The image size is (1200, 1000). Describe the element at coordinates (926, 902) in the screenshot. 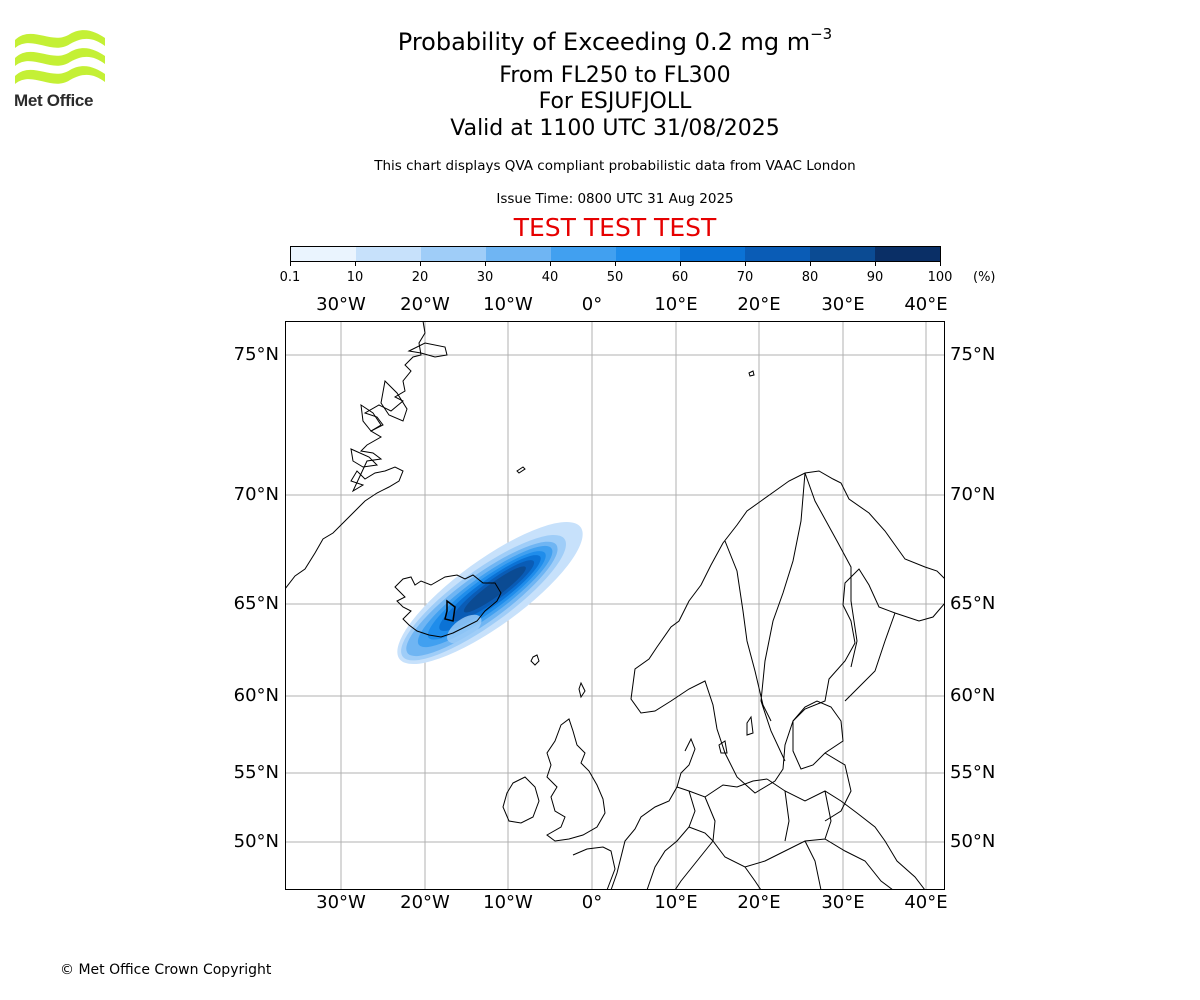

I see `longitude-label-bottom: 40°E` at that location.